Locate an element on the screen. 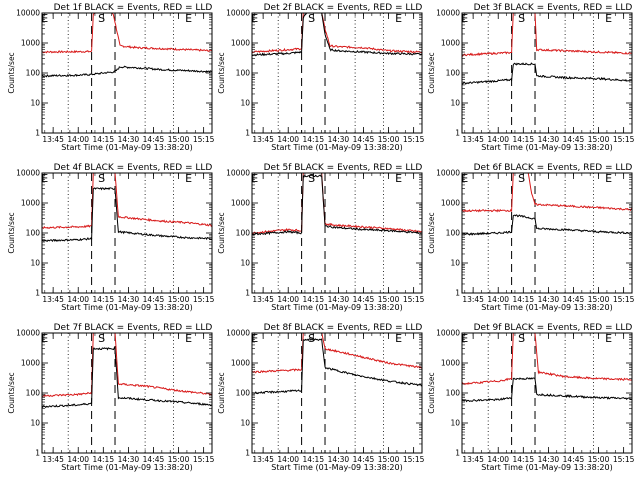 The width and height of the screenshot is (640, 480). chart-title: Det 6f BLACK = Events, RED = LLD is located at coordinates (553, 168).